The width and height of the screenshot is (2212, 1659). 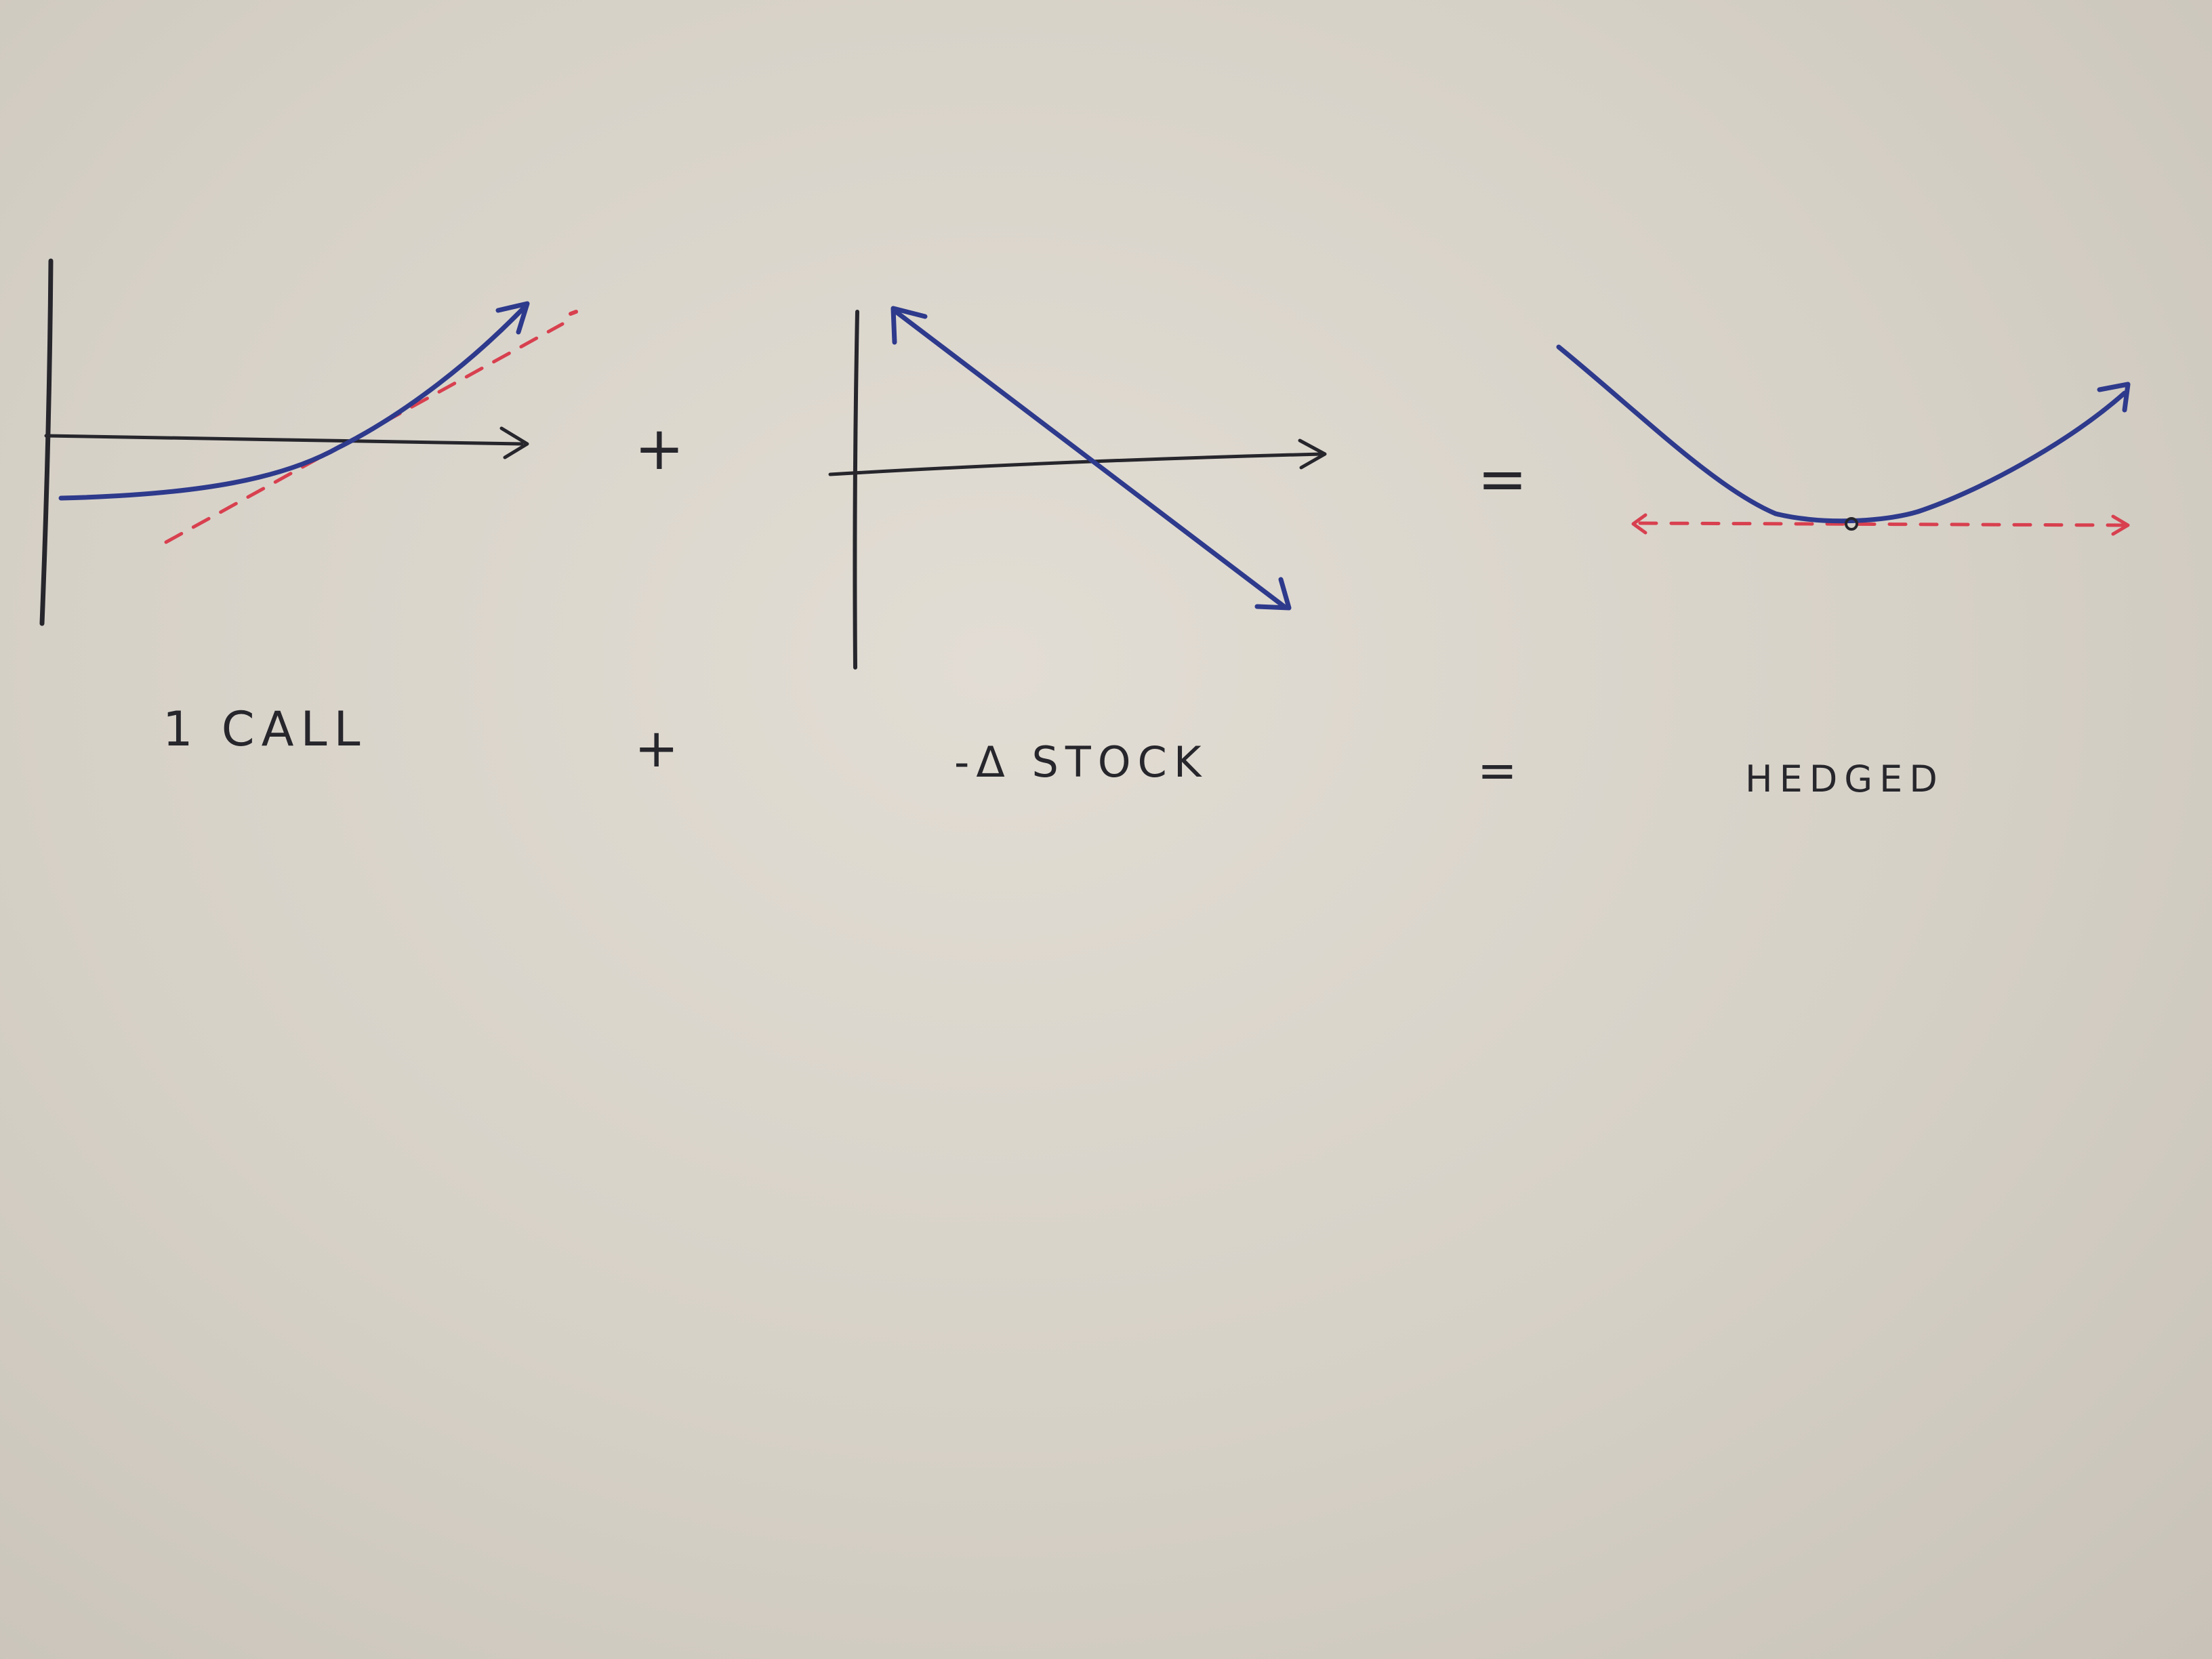 What do you see at coordinates (1639, 524) in the screenshot?
I see `hedged-zero-line-left-arrowhead` at bounding box center [1639, 524].